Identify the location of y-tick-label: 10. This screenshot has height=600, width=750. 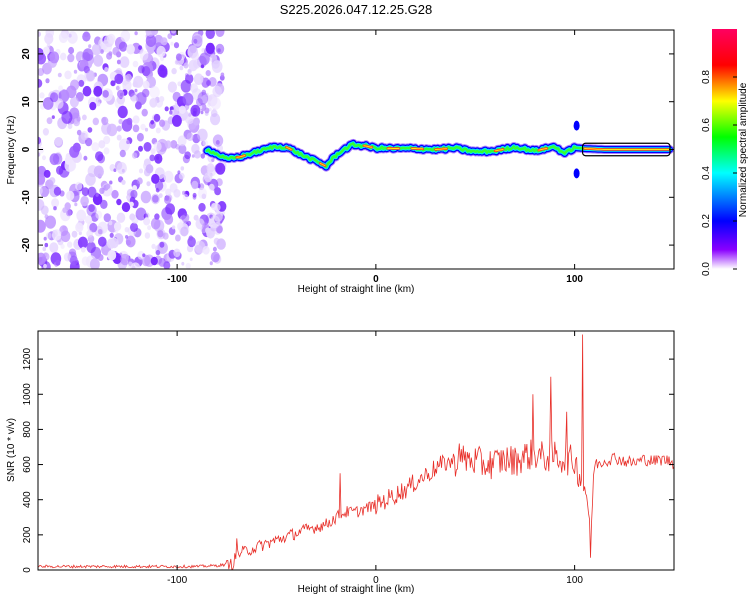
(26, 102).